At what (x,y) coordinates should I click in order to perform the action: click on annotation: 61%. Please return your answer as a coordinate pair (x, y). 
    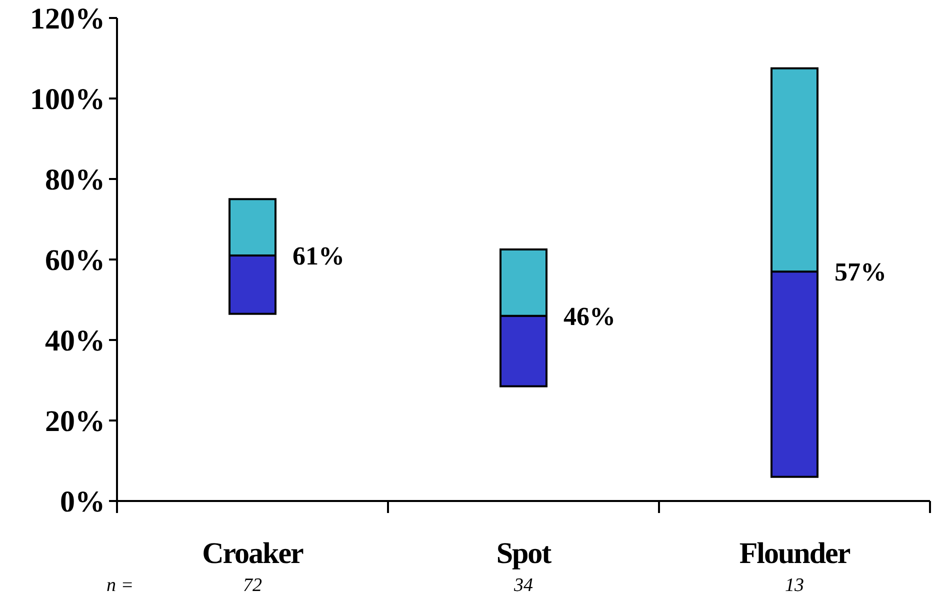
    Looking at the image, I should click on (318, 256).